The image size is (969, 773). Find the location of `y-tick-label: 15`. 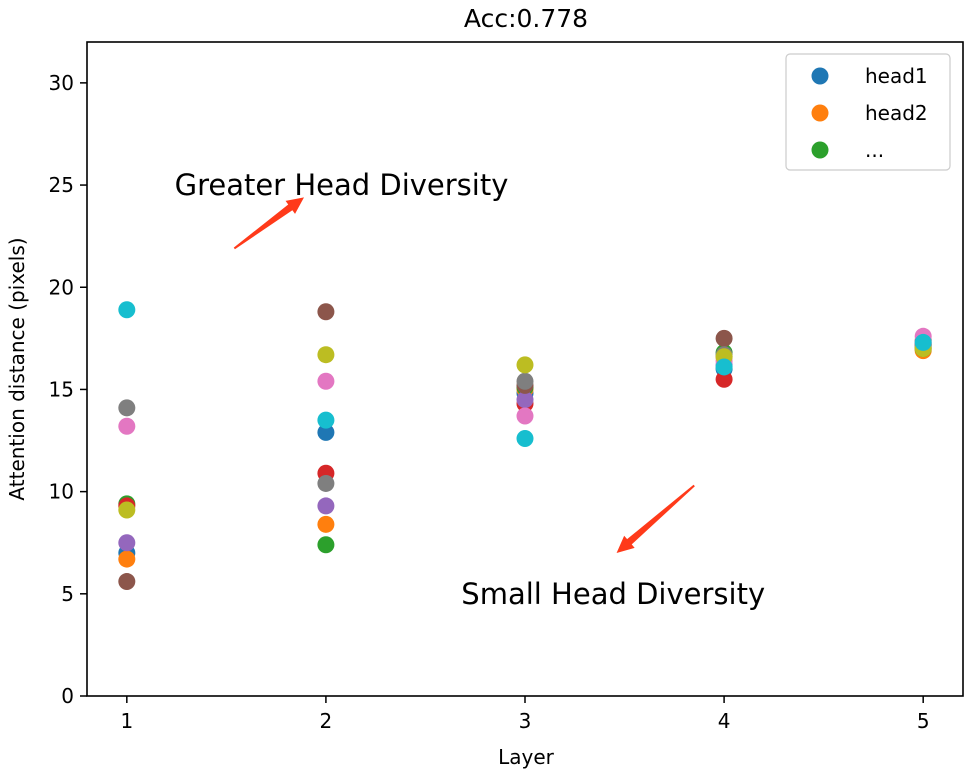

y-tick-label: 15 is located at coordinates (61, 389).